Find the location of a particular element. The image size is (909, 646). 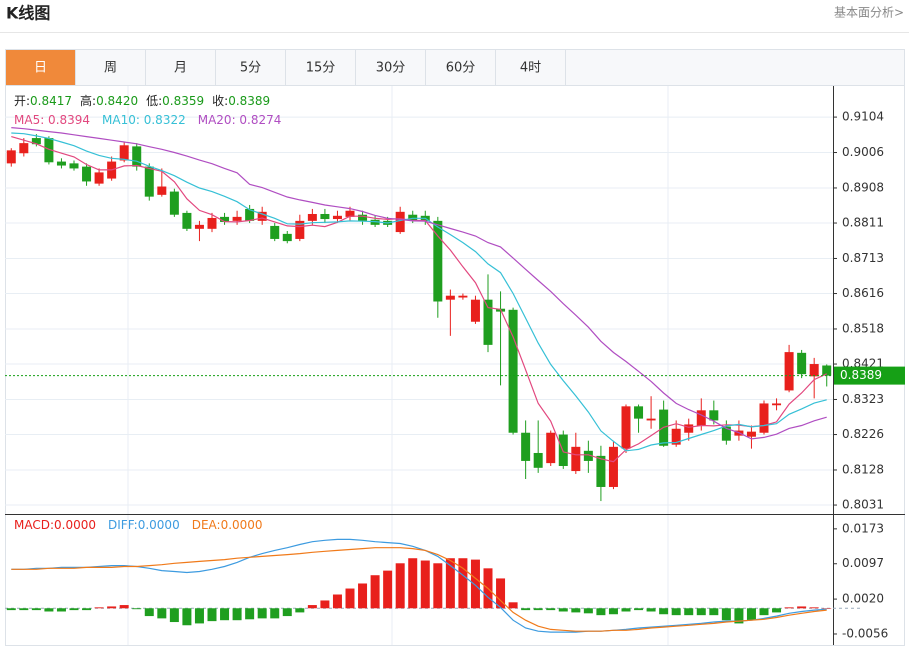

tab-label: 30分 is located at coordinates (391, 68).